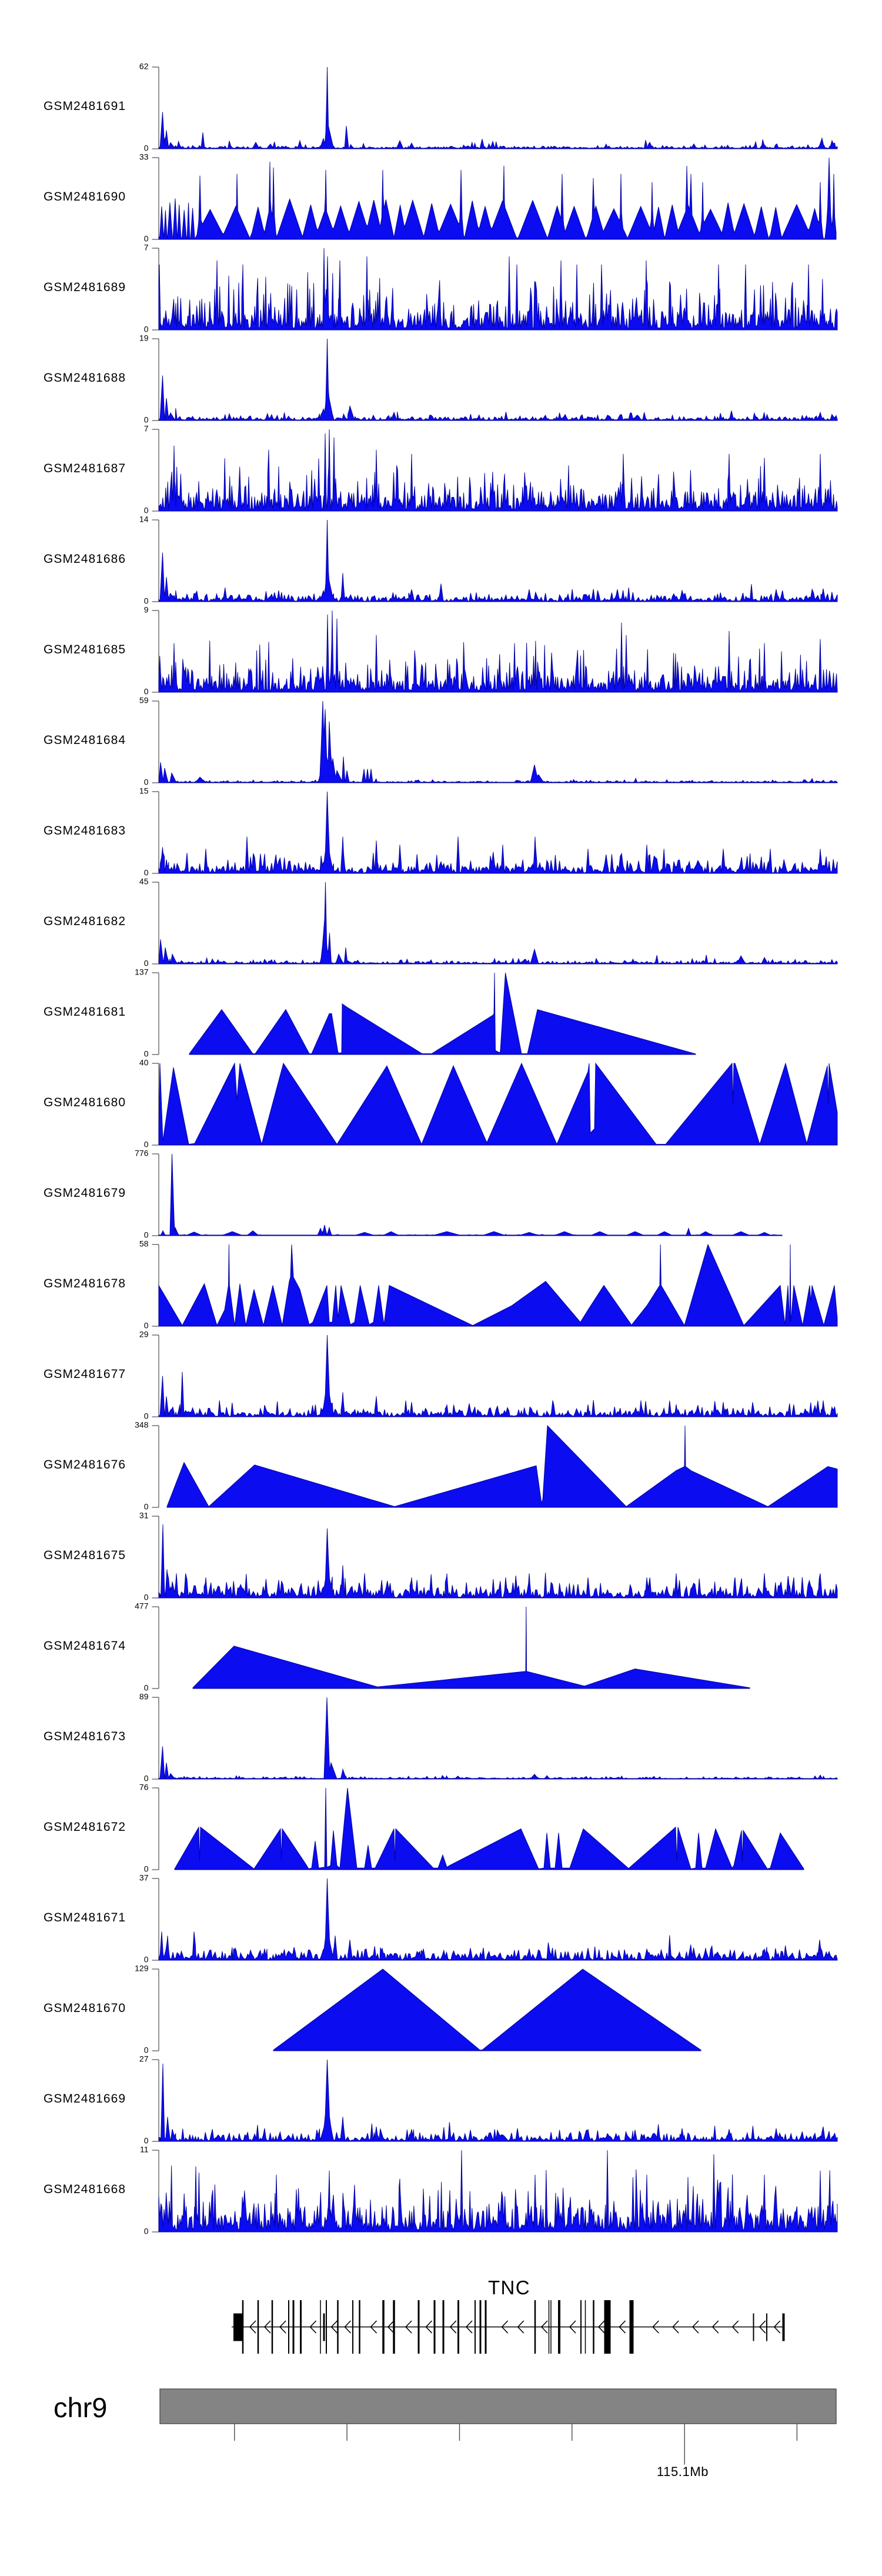  Describe the element at coordinates (85, 1646) in the screenshot. I see `svg-text: GSM2481674` at that location.